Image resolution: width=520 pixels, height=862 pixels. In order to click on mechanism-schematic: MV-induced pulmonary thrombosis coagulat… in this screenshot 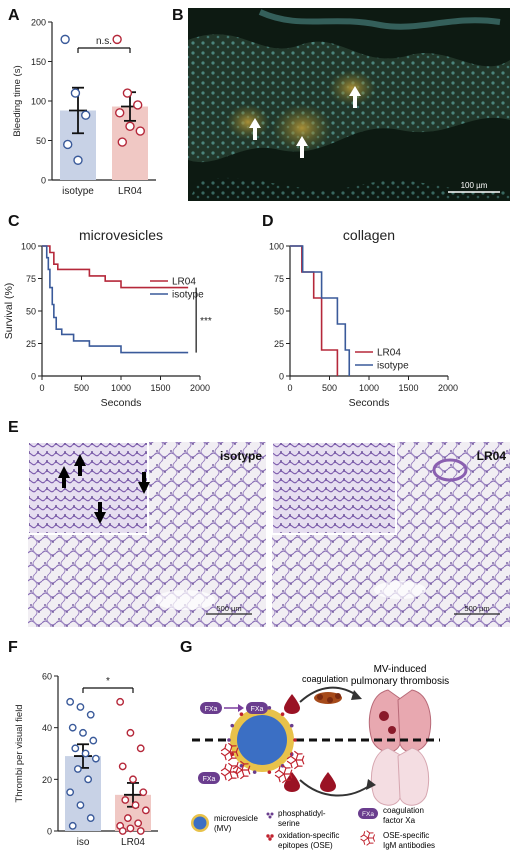, I will do `click(320, 757)`.